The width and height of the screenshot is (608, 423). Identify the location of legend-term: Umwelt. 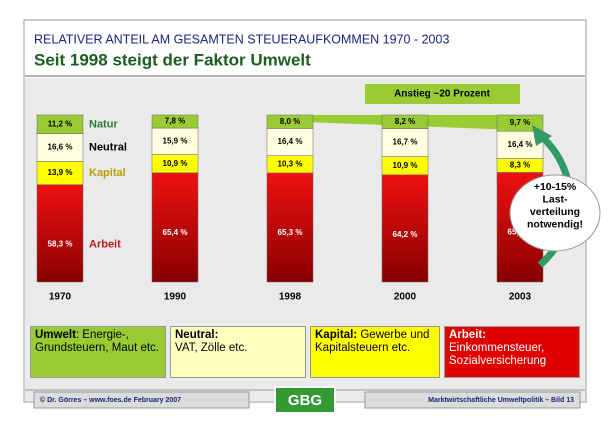
(55, 335).